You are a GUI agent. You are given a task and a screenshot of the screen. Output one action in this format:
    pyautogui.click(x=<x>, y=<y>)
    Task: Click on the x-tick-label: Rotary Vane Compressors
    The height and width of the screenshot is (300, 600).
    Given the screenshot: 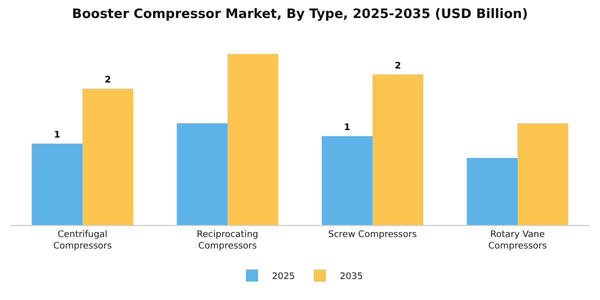 What is the action you would take?
    pyautogui.click(x=518, y=241)
    